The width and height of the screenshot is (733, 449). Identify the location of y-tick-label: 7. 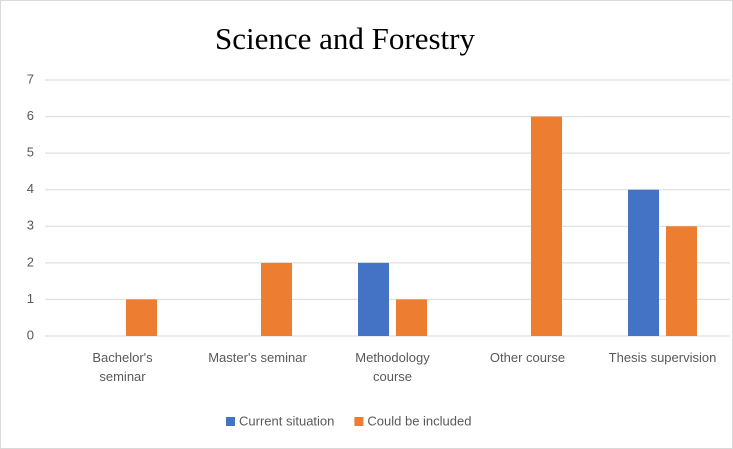
(30, 78).